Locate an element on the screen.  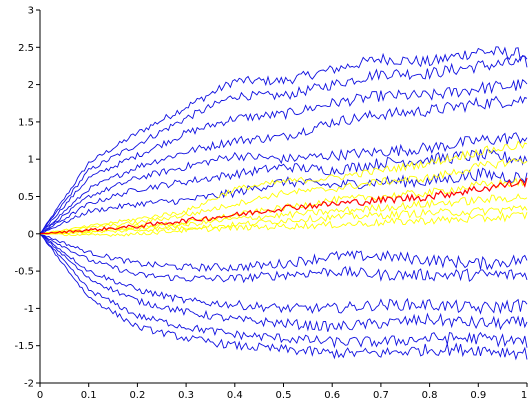
y-tick-label: 2.5 is located at coordinates (26, 48).